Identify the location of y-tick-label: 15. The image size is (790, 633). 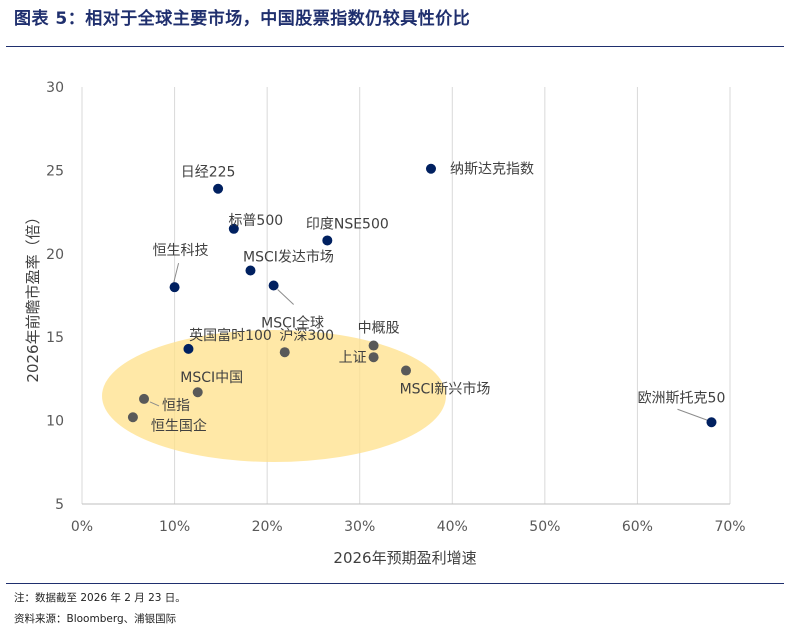
(55, 338).